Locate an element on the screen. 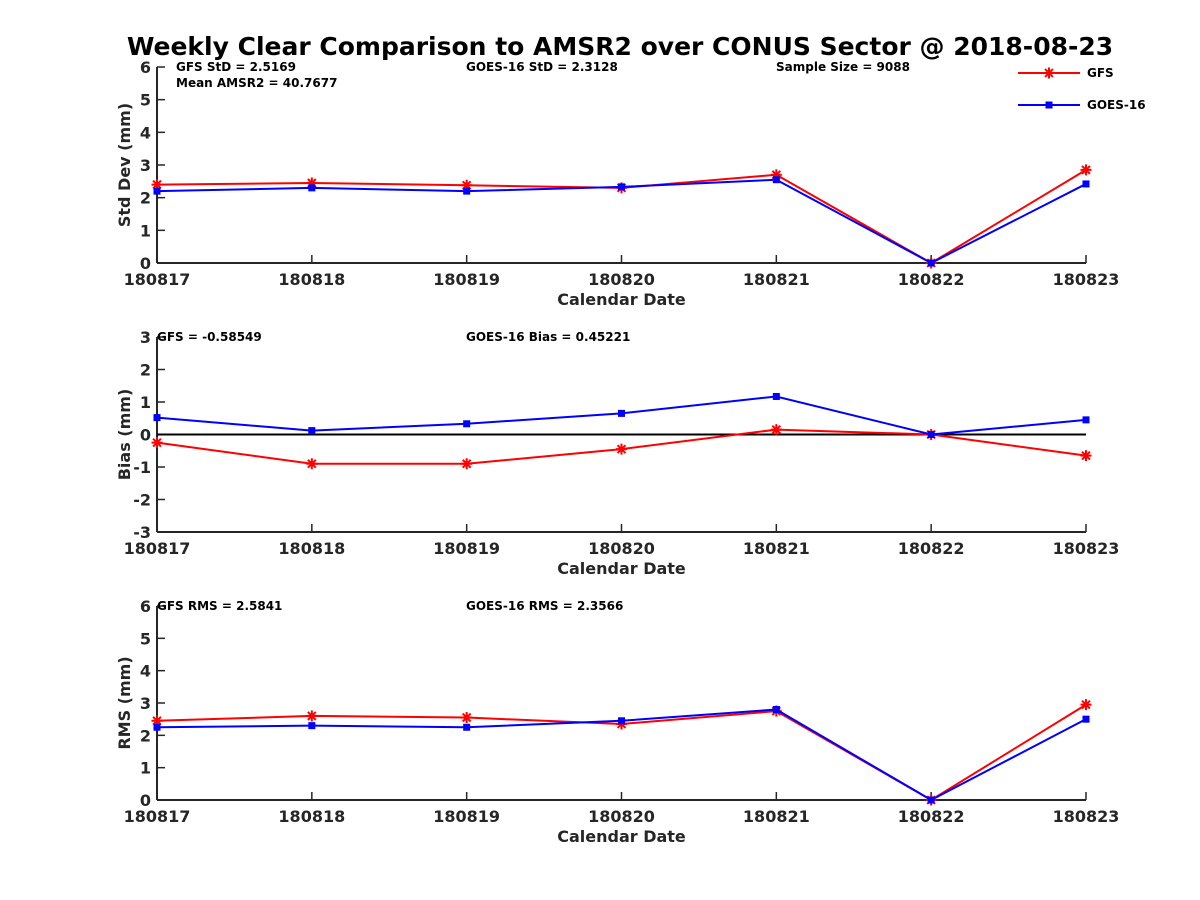 The width and height of the screenshot is (1200, 900). series-gfs is located at coordinates (621, 447).